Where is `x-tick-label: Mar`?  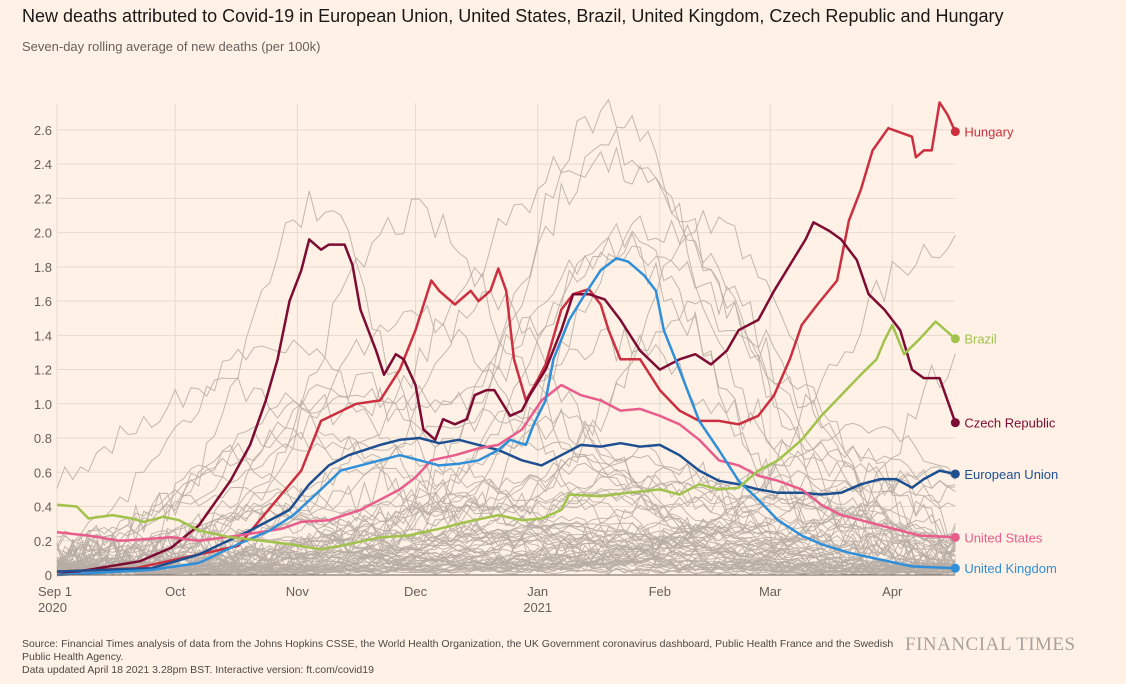
x-tick-label: Mar is located at coordinates (770, 591).